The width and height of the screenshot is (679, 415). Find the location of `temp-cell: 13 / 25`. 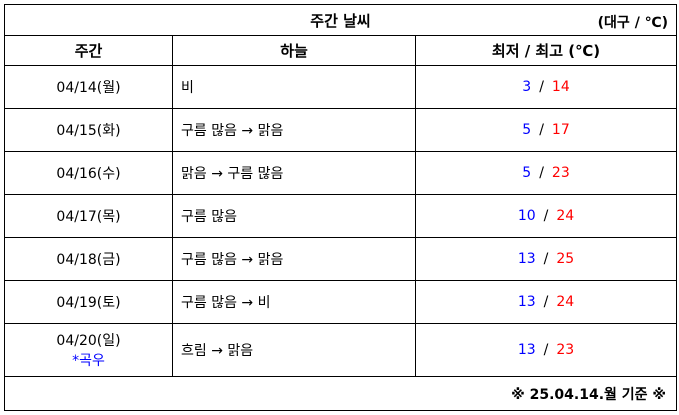

temp-cell: 13 / 25 is located at coordinates (546, 259).